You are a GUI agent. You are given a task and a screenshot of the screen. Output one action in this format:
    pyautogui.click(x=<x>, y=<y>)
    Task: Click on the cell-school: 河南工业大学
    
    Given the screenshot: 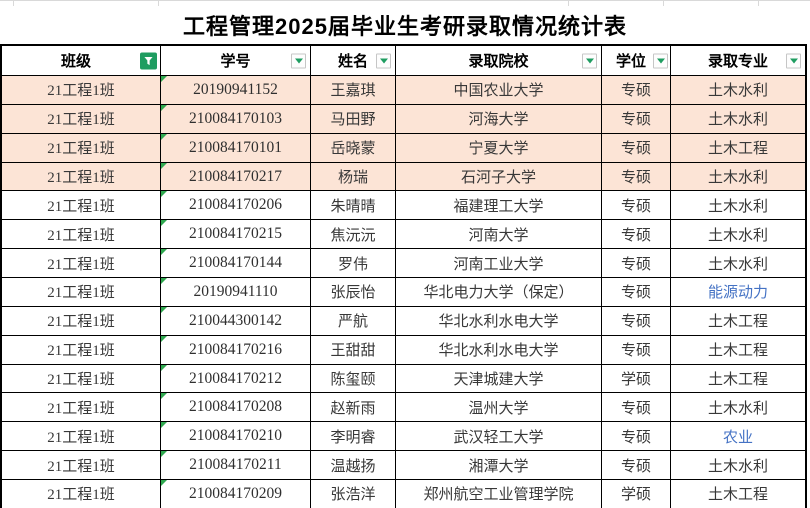 What is the action you would take?
    pyautogui.click(x=499, y=263)
    